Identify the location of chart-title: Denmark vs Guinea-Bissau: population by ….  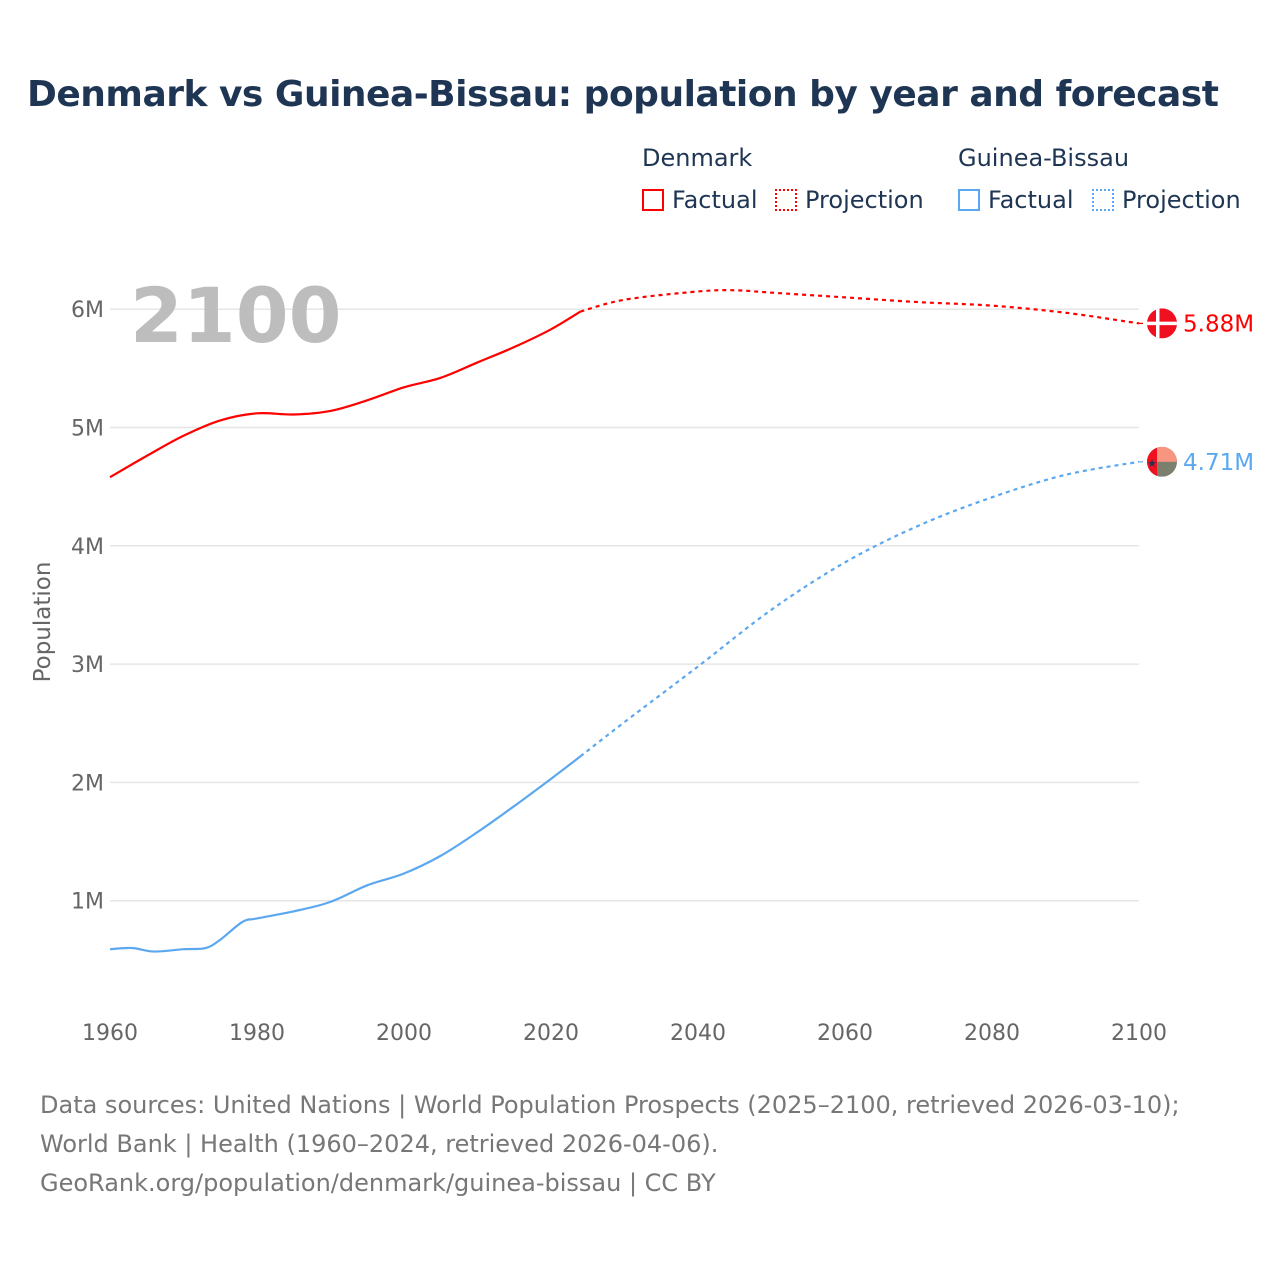
(623, 94).